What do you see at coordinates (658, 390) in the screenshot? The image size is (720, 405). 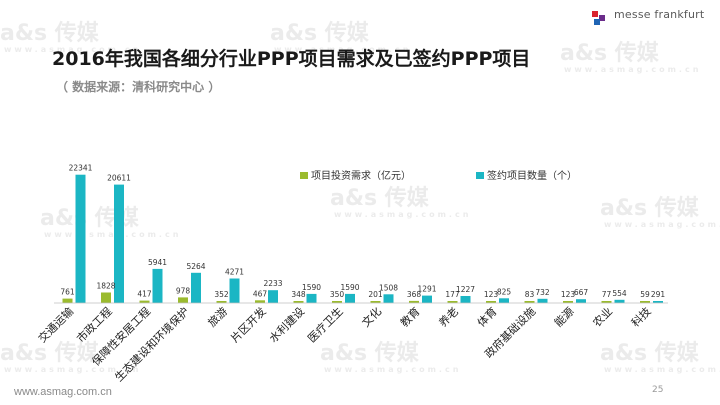 I see `page-number: 25` at bounding box center [658, 390].